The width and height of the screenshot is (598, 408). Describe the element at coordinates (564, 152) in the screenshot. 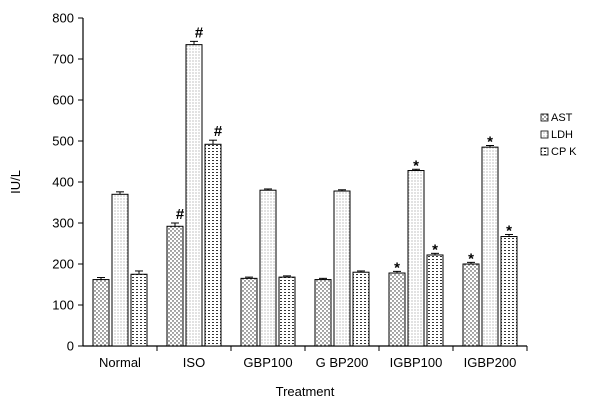

I see `legend-label: CP K` at that location.